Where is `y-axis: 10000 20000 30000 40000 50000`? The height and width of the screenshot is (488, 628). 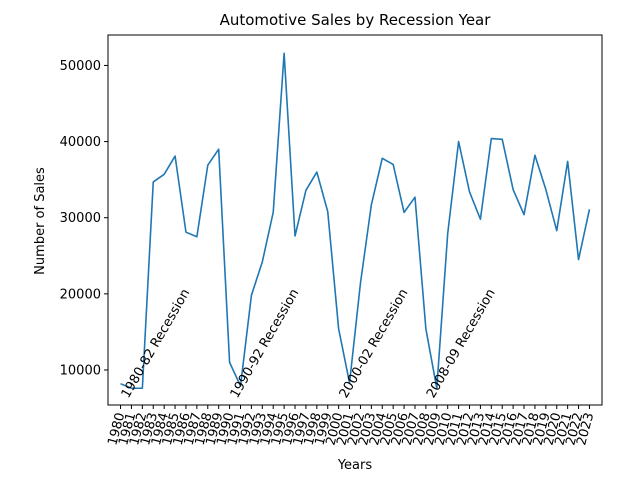
y-axis: 10000 20000 30000 40000 50000 is located at coordinates (84, 218).